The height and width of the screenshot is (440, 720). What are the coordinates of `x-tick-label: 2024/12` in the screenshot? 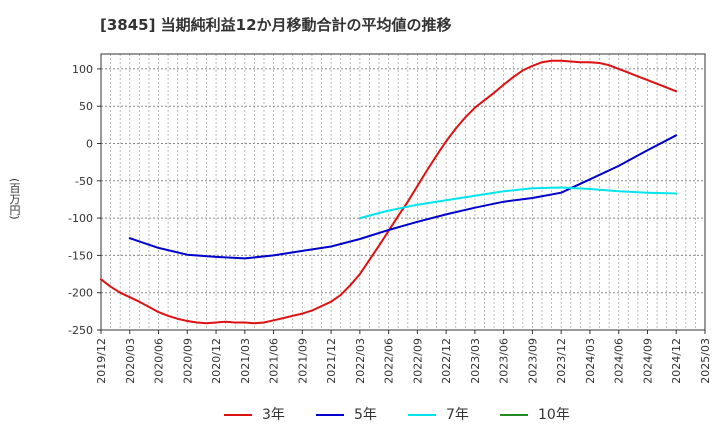 It's located at (676, 361).